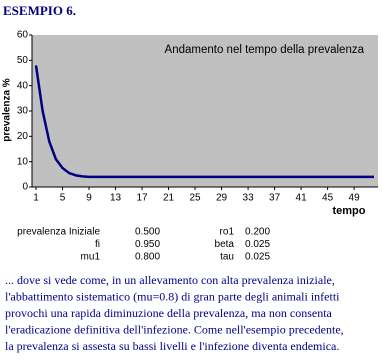 This screenshot has height=363, width=383. What do you see at coordinates (147, 232) in the screenshot?
I see `parameter-cell: 0.500` at bounding box center [147, 232].